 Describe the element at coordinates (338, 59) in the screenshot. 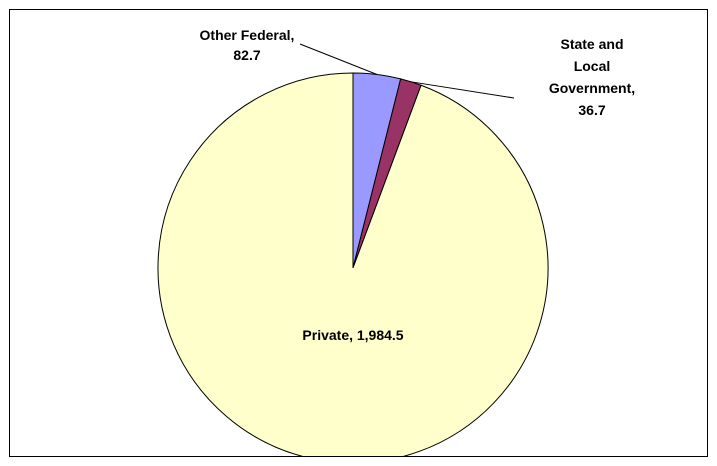

I see `leader-line-other-federal` at that location.